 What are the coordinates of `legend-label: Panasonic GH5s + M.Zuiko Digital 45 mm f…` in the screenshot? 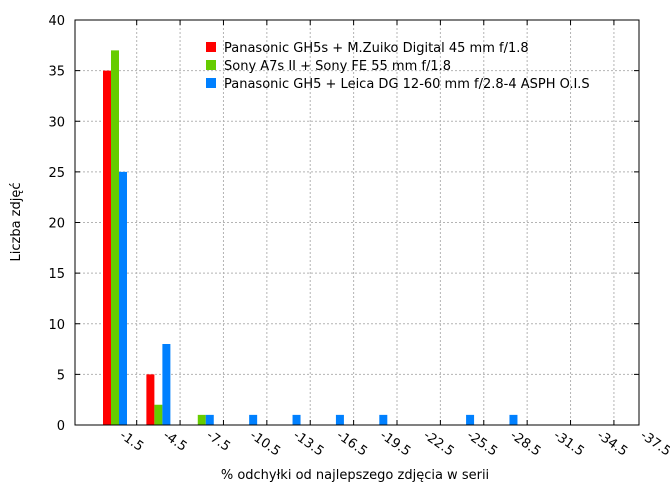 It's located at (376, 48).